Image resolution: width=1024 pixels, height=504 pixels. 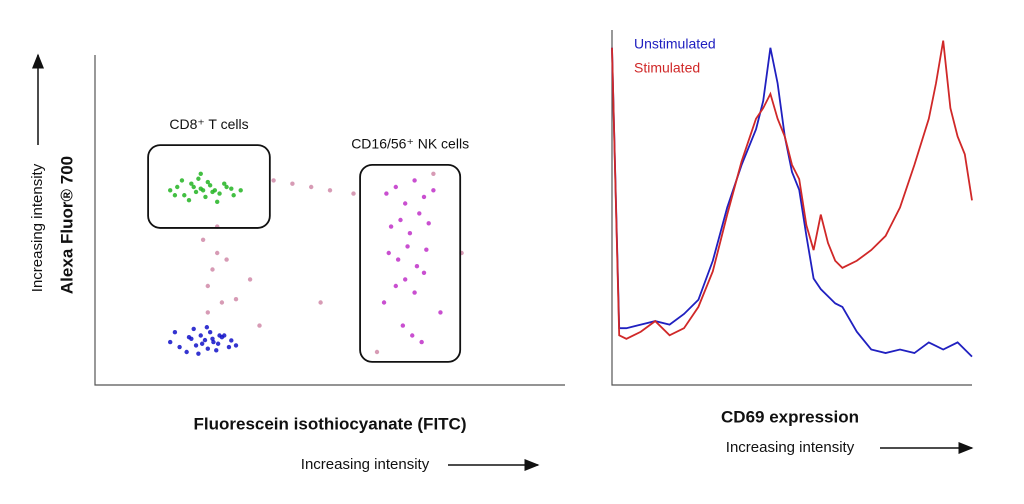 I want to click on x-axis-label: Fluorescein isothiocyanate (FITC), so click(x=330, y=423).